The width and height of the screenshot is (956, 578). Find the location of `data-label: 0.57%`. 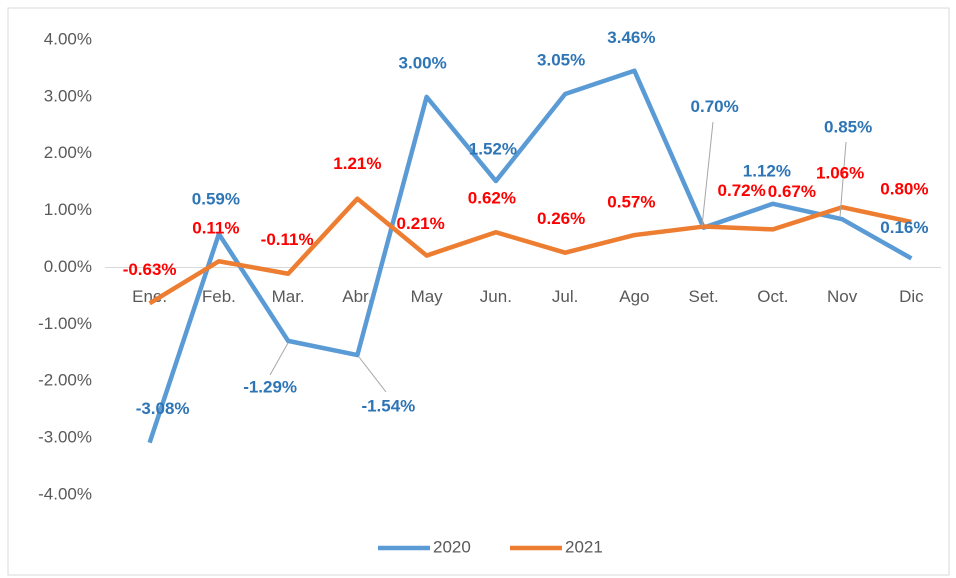

data-label: 0.57% is located at coordinates (631, 202).